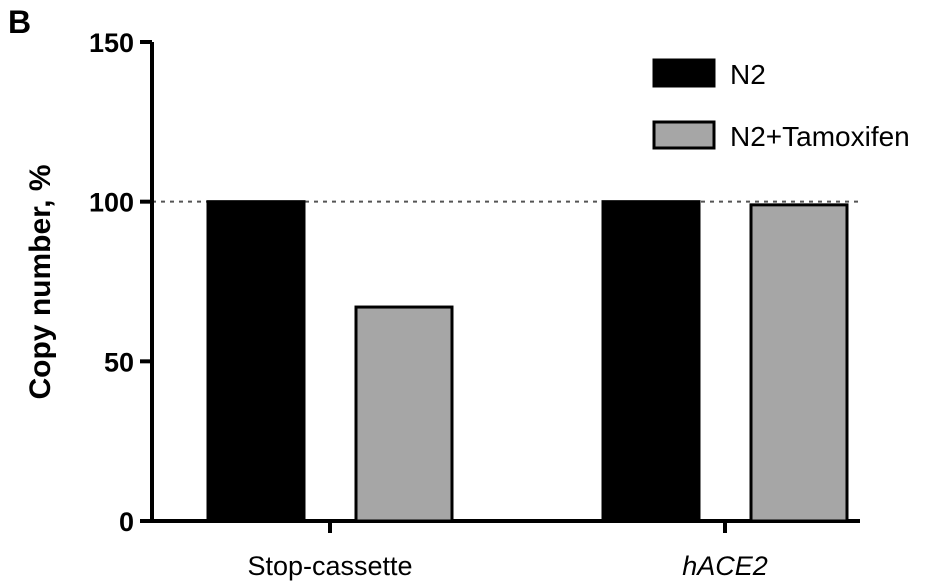 The width and height of the screenshot is (934, 584). I want to click on x-tick-label: hACE2, so click(725, 566).